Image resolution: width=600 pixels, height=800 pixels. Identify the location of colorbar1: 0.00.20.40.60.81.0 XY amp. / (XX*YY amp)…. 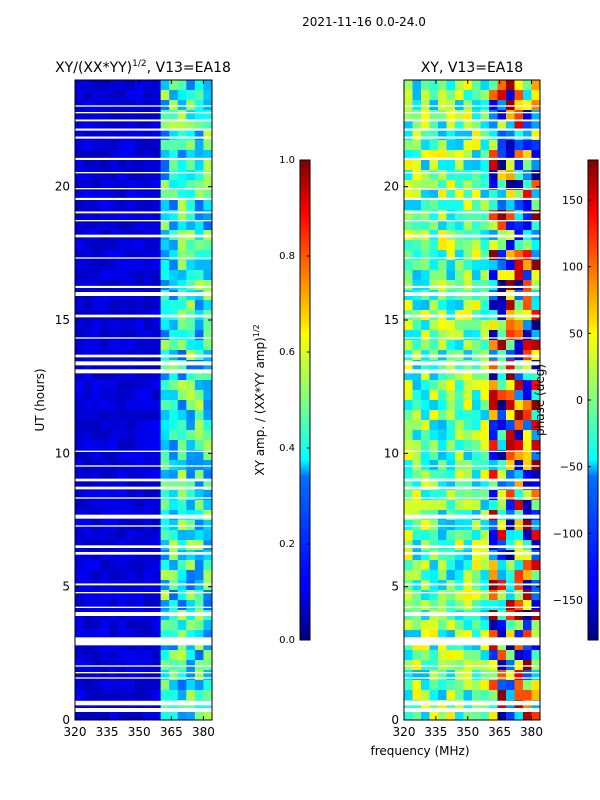
(281, 400).